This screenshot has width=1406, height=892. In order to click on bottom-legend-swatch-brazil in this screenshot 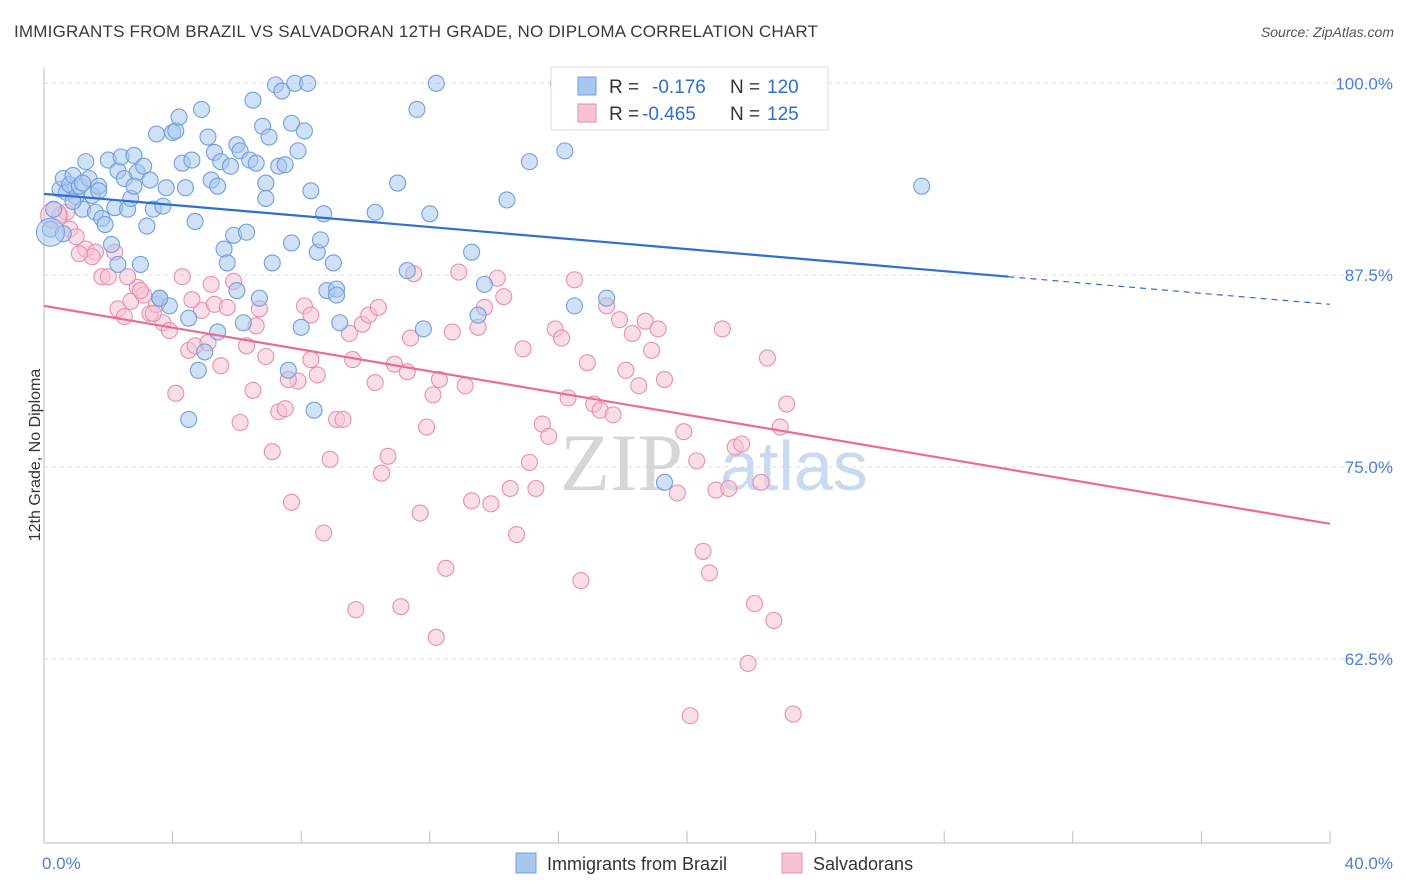, I will do `click(526, 863)`.